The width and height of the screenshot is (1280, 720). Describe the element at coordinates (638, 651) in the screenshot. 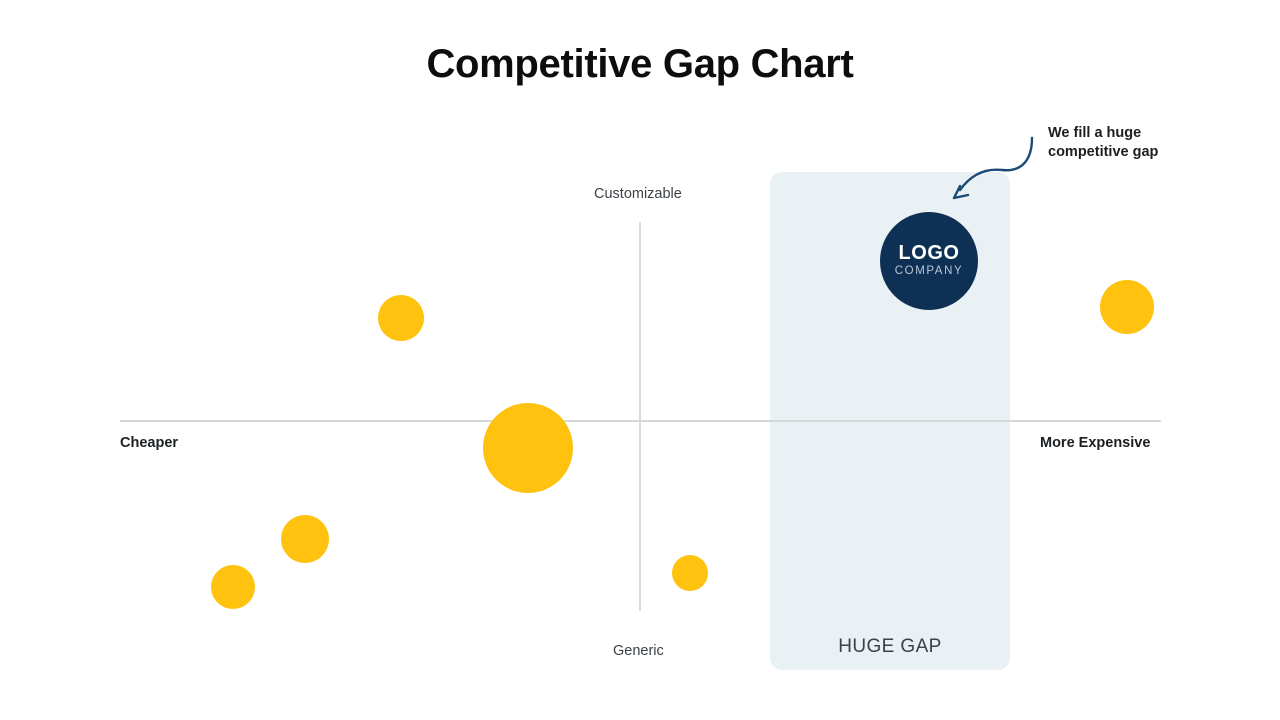

I see `y-axis-min-label: Generic` at that location.